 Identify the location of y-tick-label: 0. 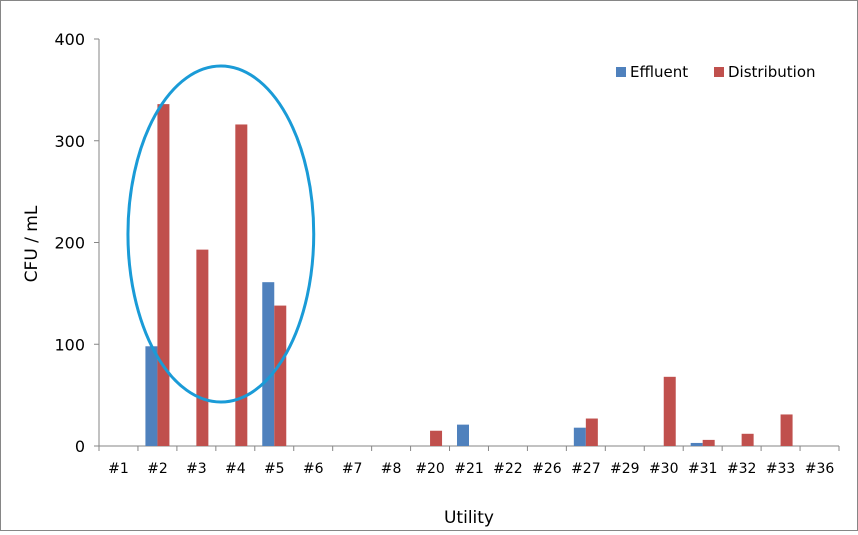
(80, 446).